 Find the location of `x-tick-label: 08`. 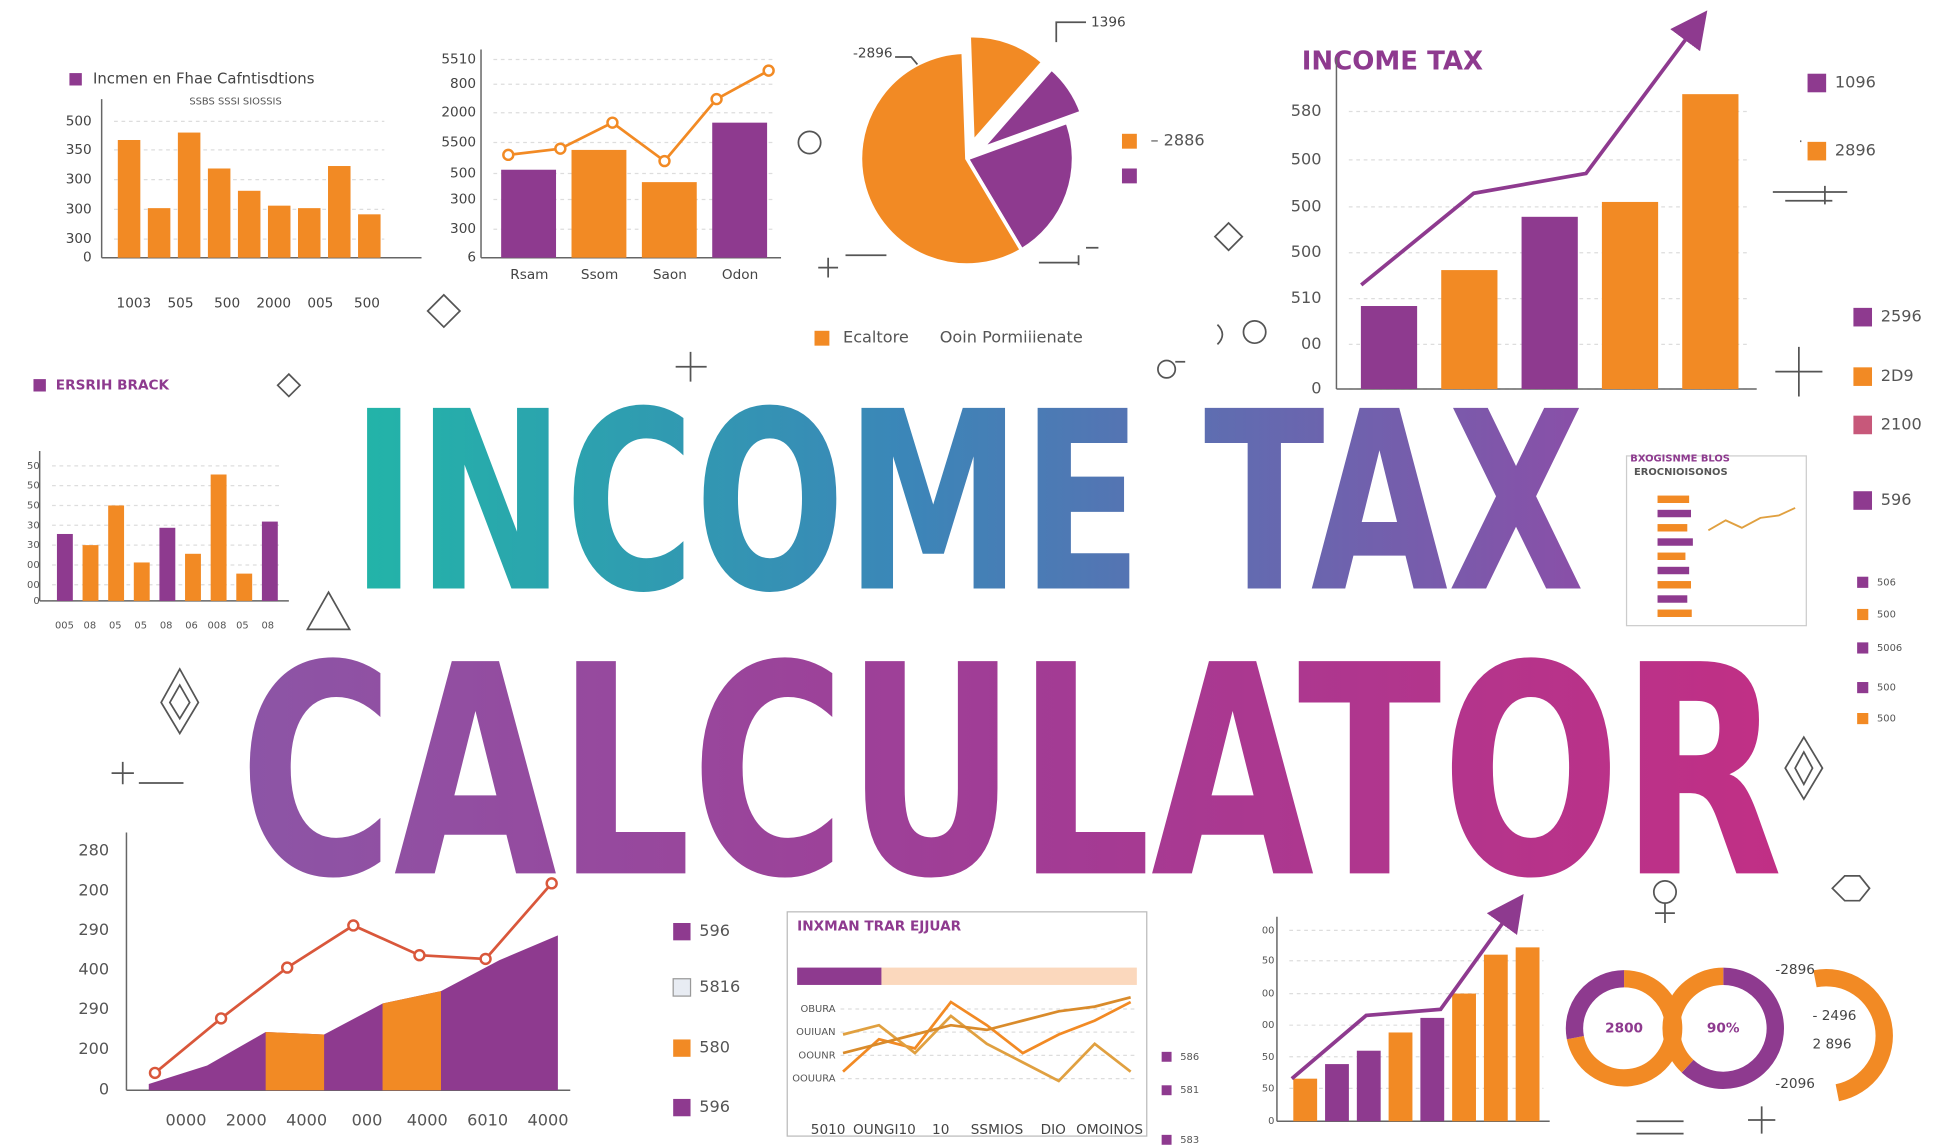

x-tick-label: 08 is located at coordinates (166, 626).